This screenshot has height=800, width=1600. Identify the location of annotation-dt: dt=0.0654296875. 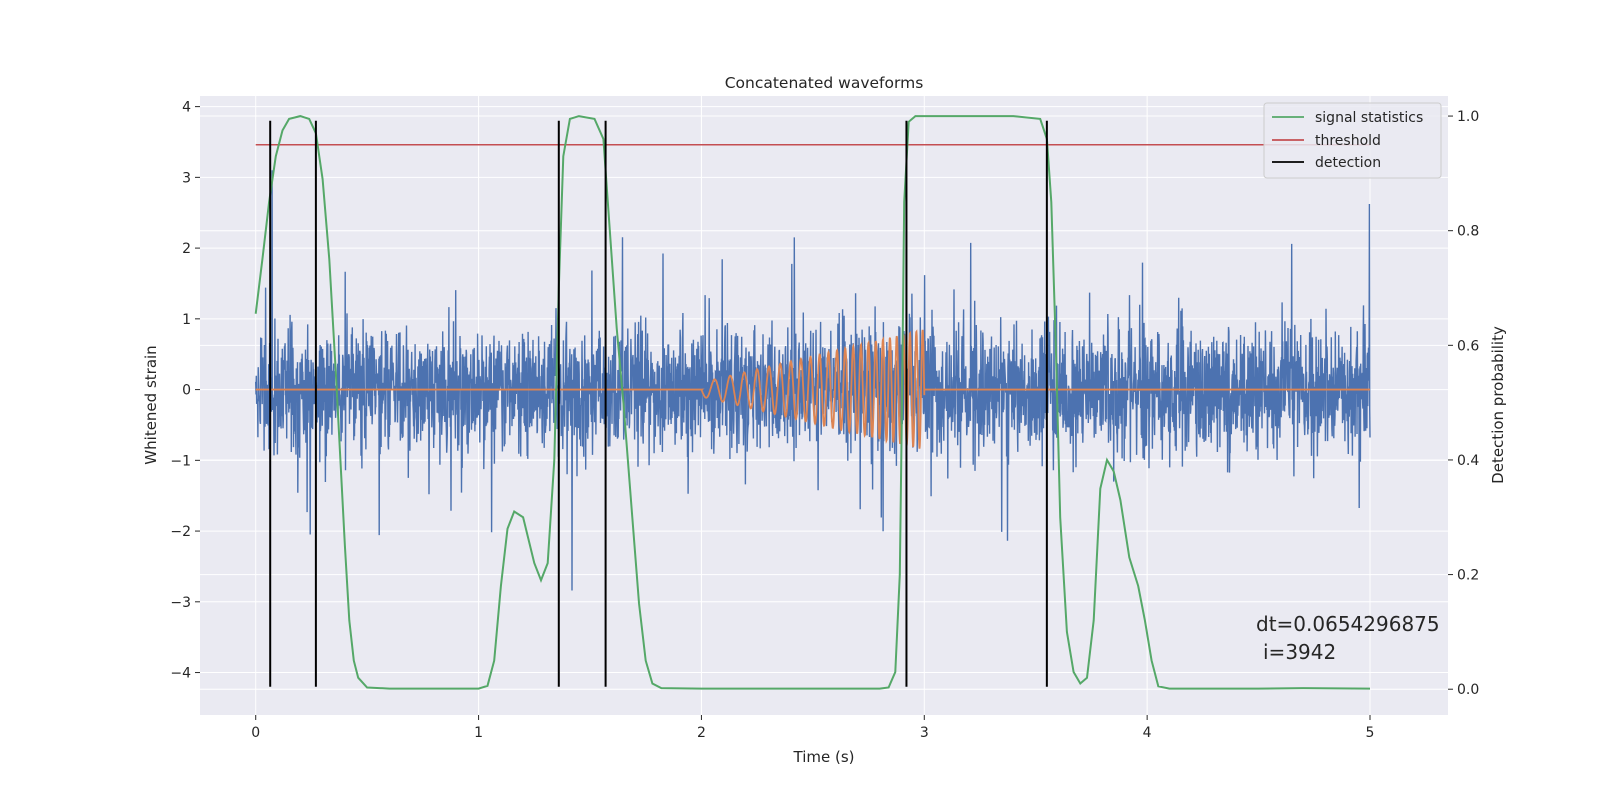
(1348, 624).